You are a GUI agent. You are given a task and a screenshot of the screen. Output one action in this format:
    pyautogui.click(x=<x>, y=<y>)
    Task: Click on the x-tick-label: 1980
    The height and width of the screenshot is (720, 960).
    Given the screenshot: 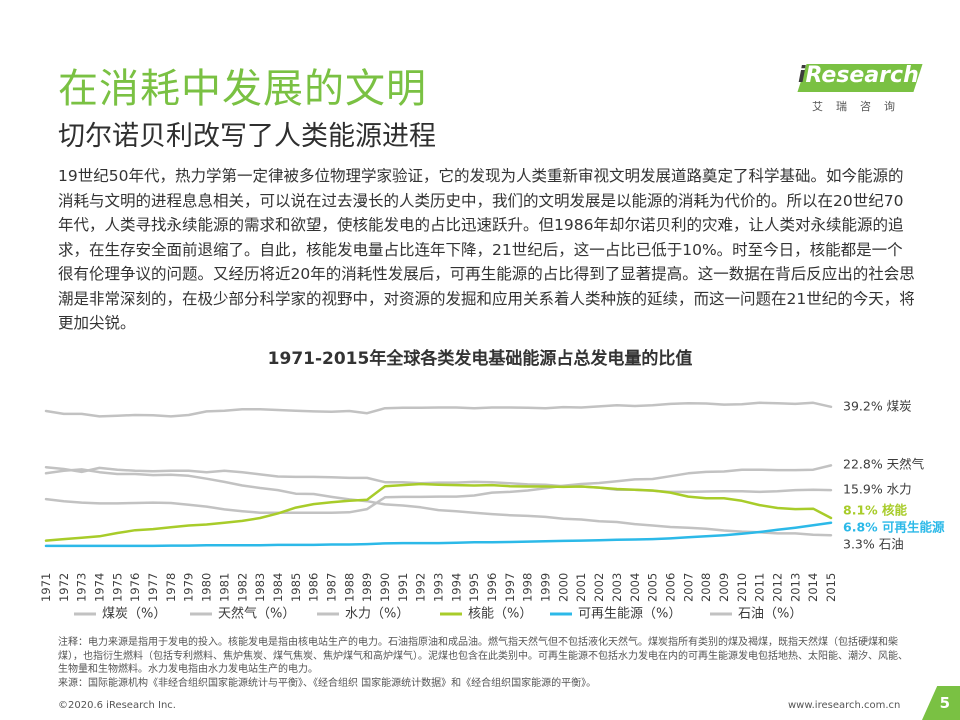 What is the action you would take?
    pyautogui.click(x=207, y=587)
    